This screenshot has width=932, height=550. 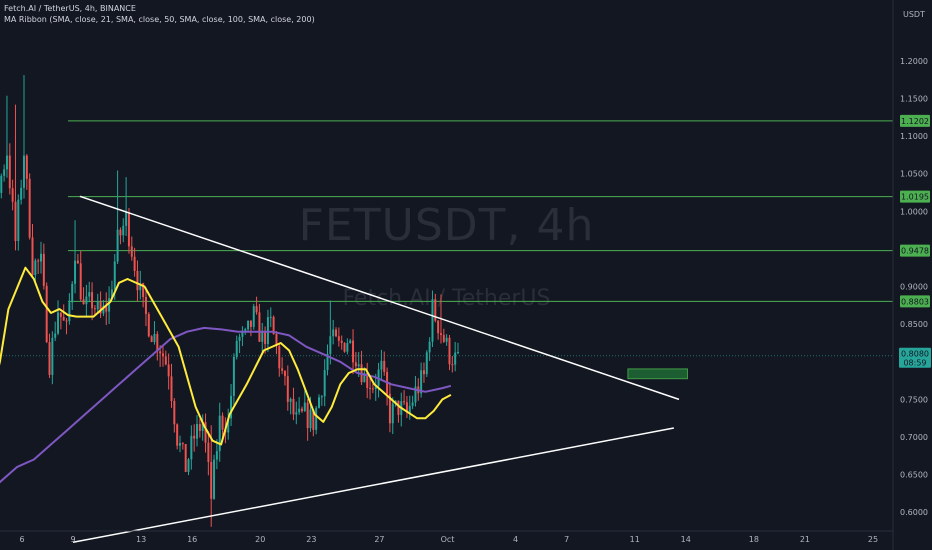 I want to click on time-tick-label: 14, so click(x=686, y=539).